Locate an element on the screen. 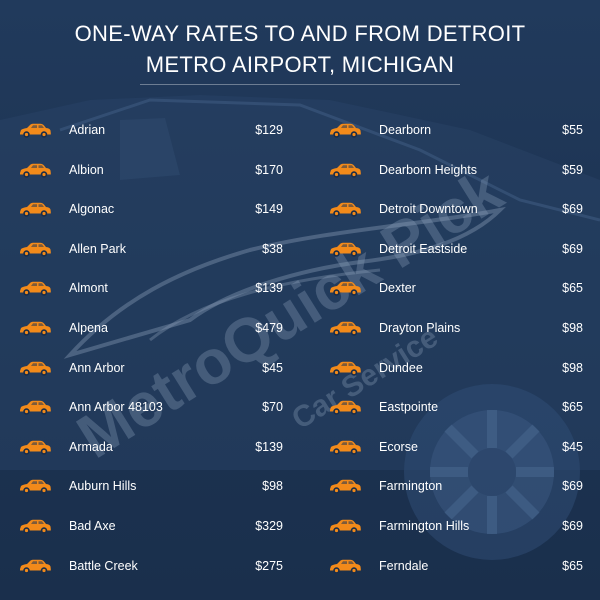  city-name: Dexter is located at coordinates (397, 288).